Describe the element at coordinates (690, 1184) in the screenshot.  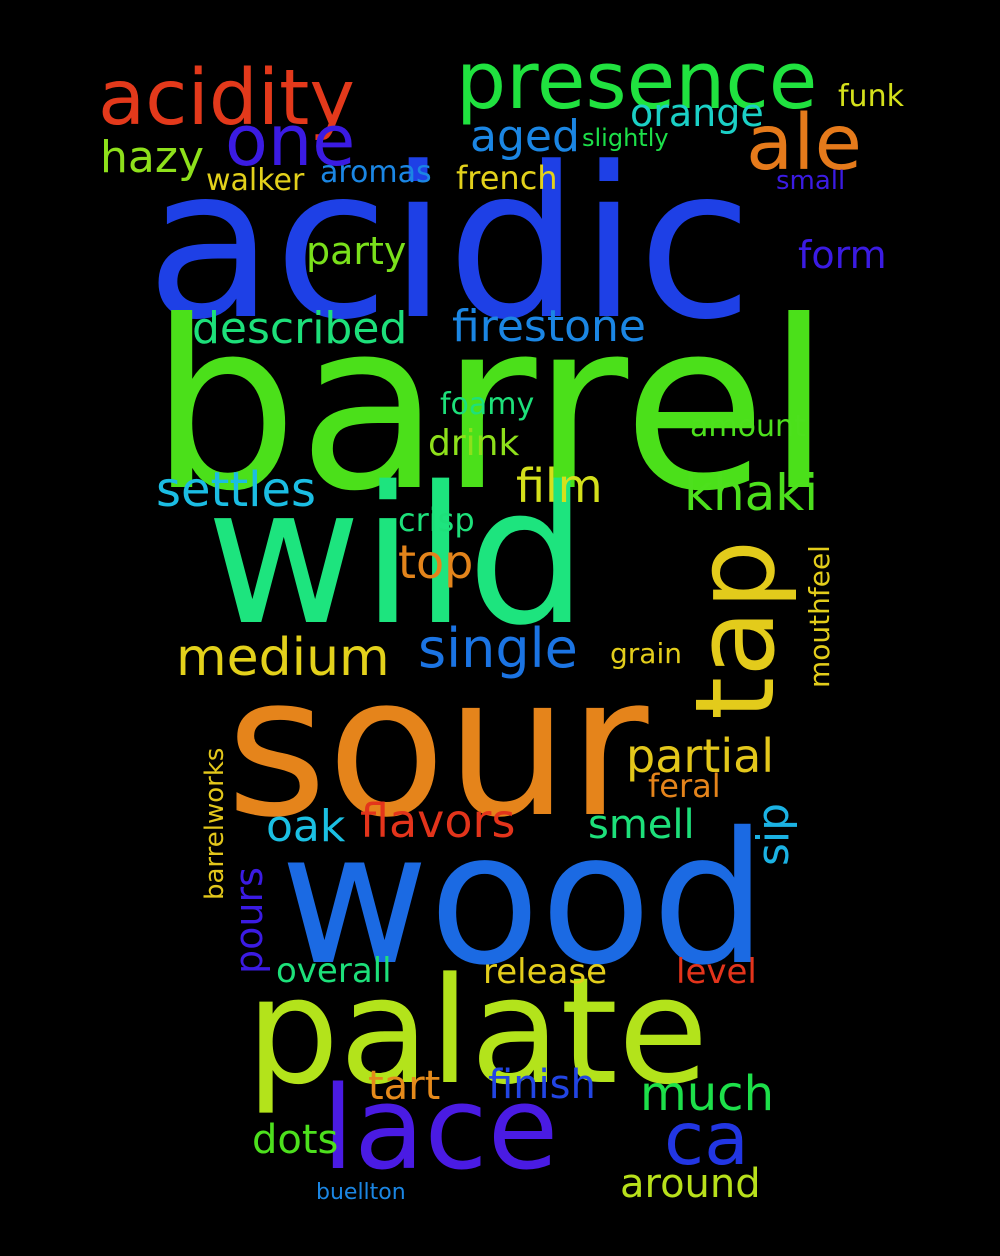
I see `word-around: around` at that location.